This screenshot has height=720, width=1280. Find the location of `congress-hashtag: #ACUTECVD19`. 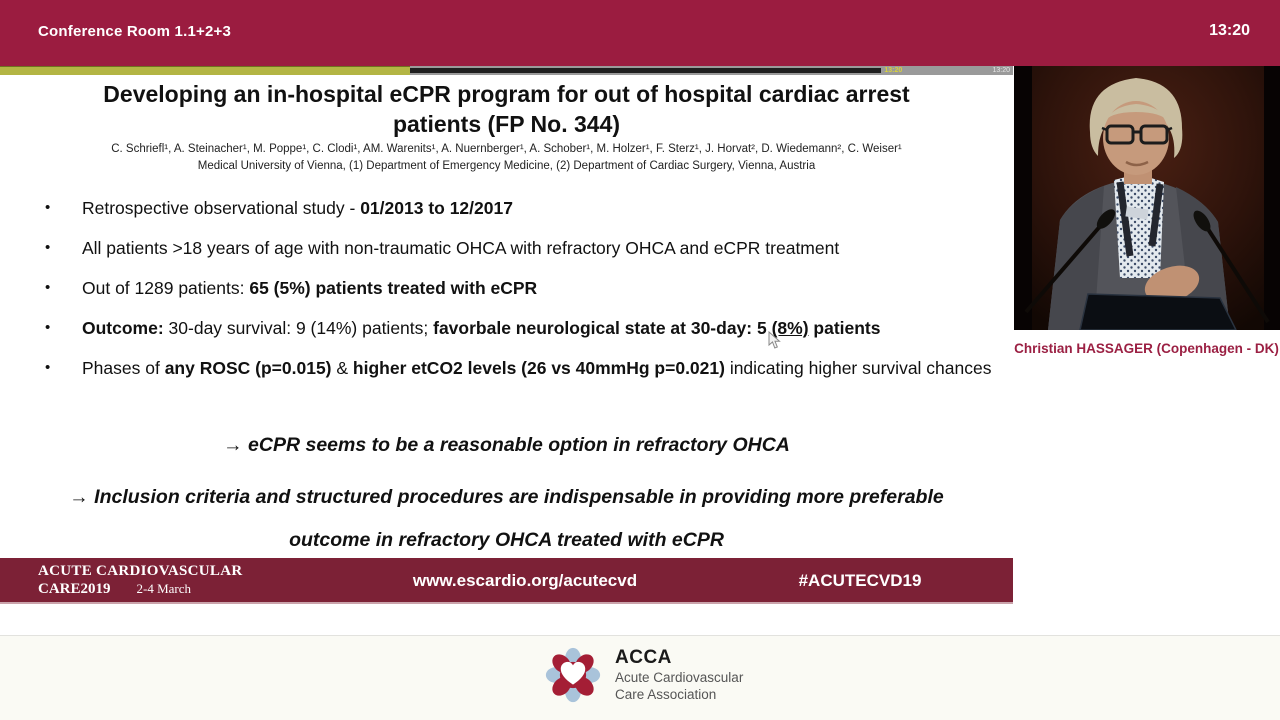

congress-hashtag: #ACUTECVD19 is located at coordinates (860, 580).